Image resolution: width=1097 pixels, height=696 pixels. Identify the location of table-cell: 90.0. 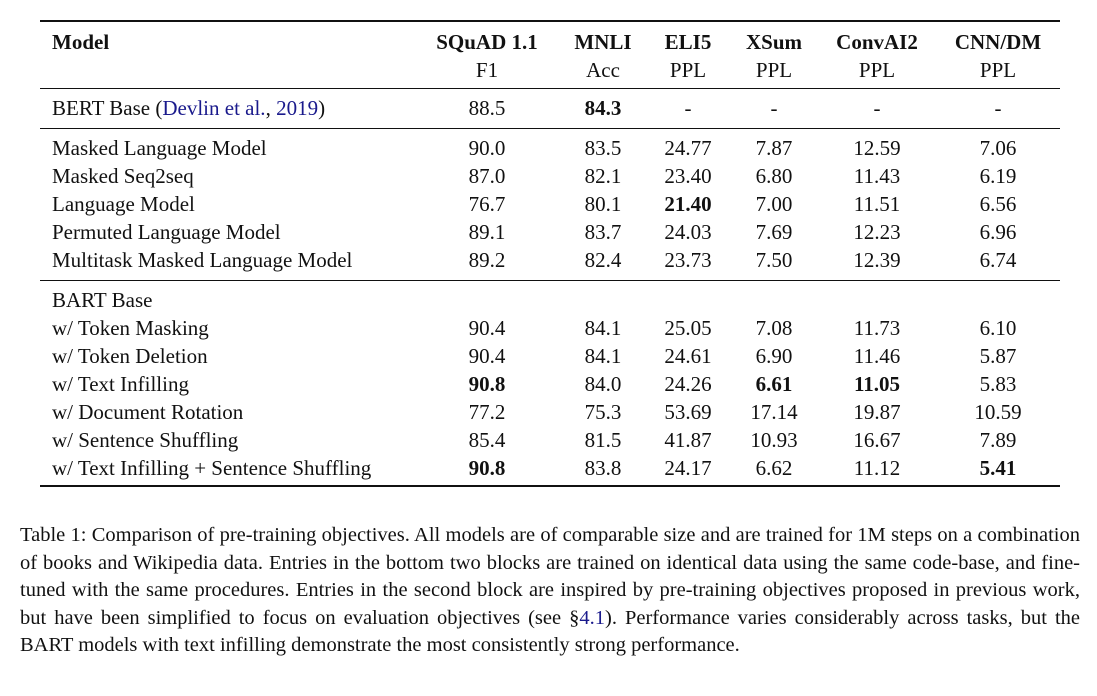
(487, 148).